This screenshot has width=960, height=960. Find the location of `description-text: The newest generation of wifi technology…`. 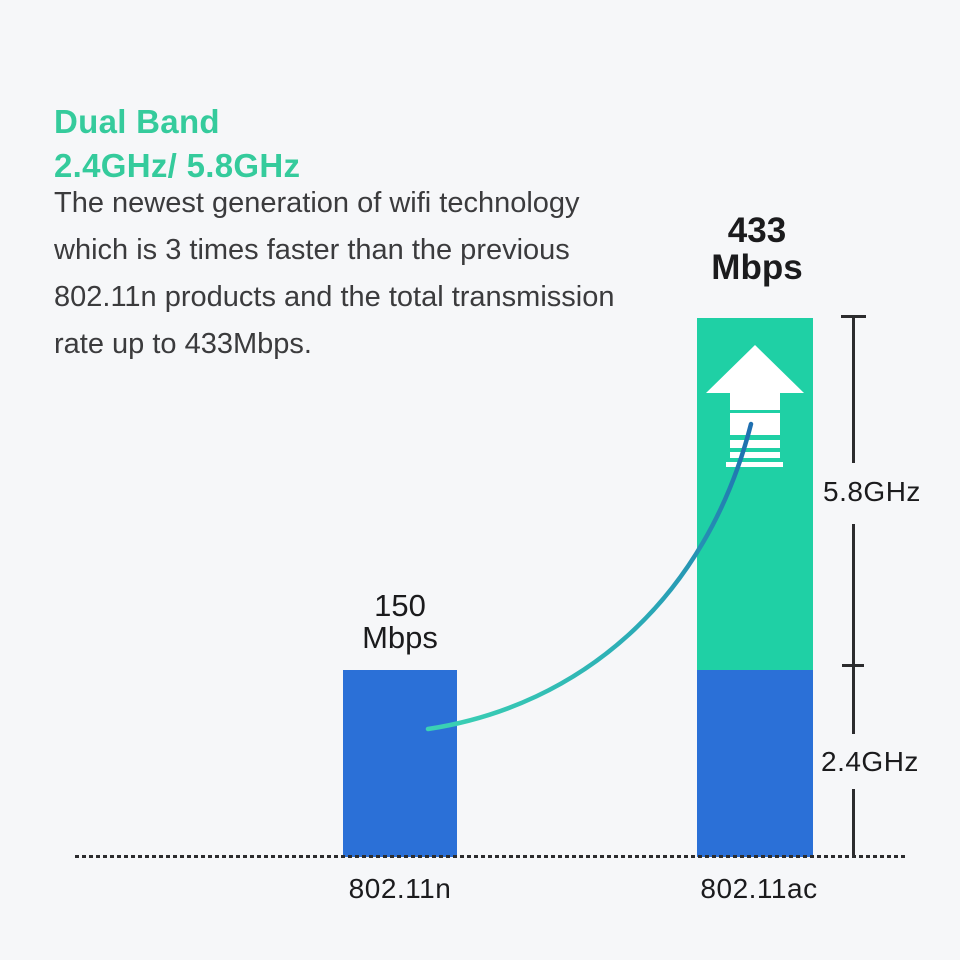

description-text: The newest generation of wifi technology… is located at coordinates (334, 273).